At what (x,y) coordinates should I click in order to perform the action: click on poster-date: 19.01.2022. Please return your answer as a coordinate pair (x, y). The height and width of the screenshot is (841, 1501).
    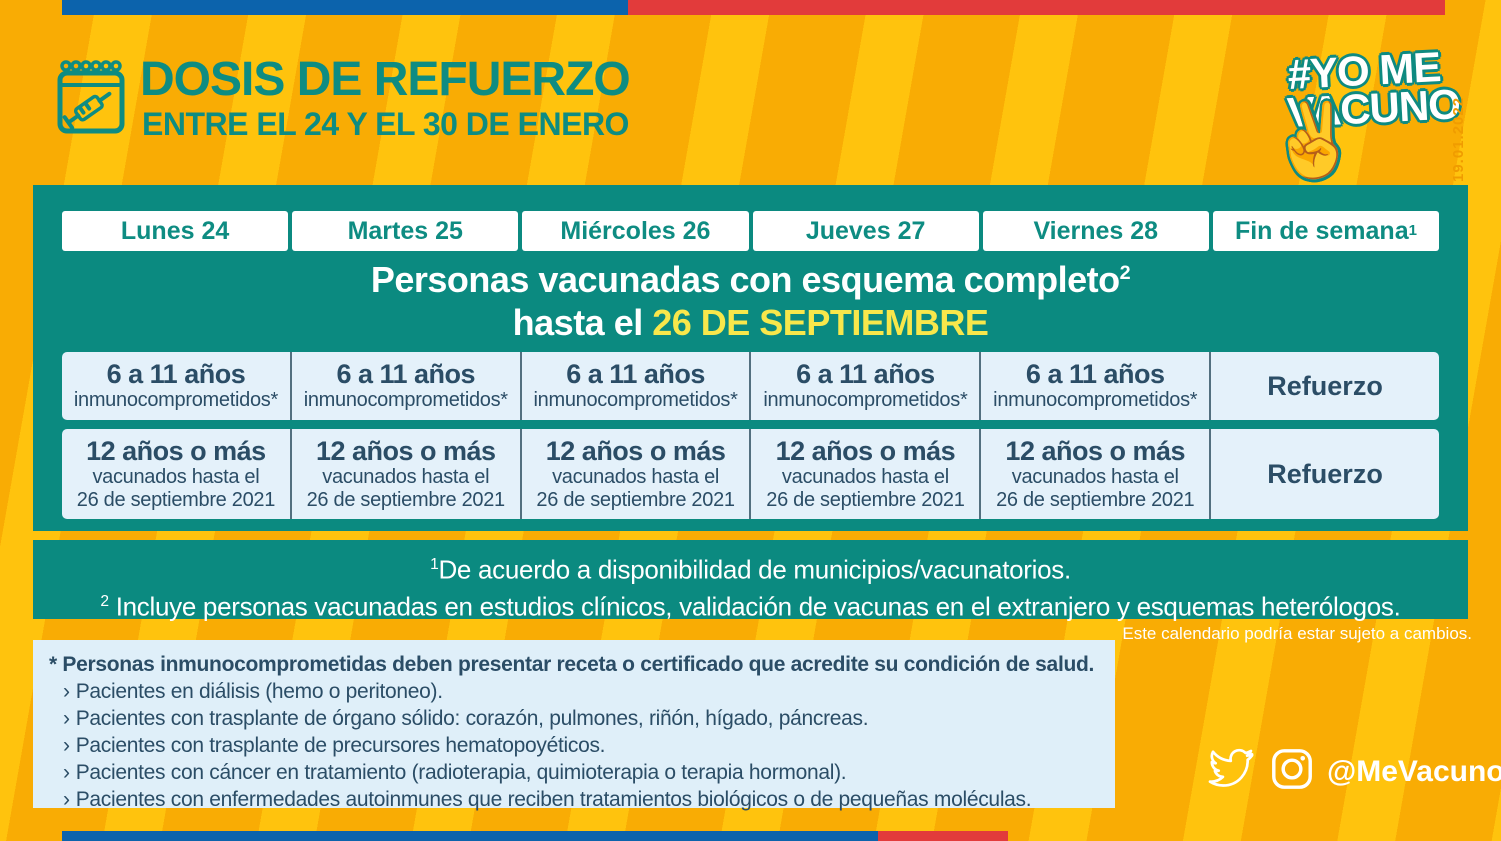
    Looking at the image, I should click on (1458, 139).